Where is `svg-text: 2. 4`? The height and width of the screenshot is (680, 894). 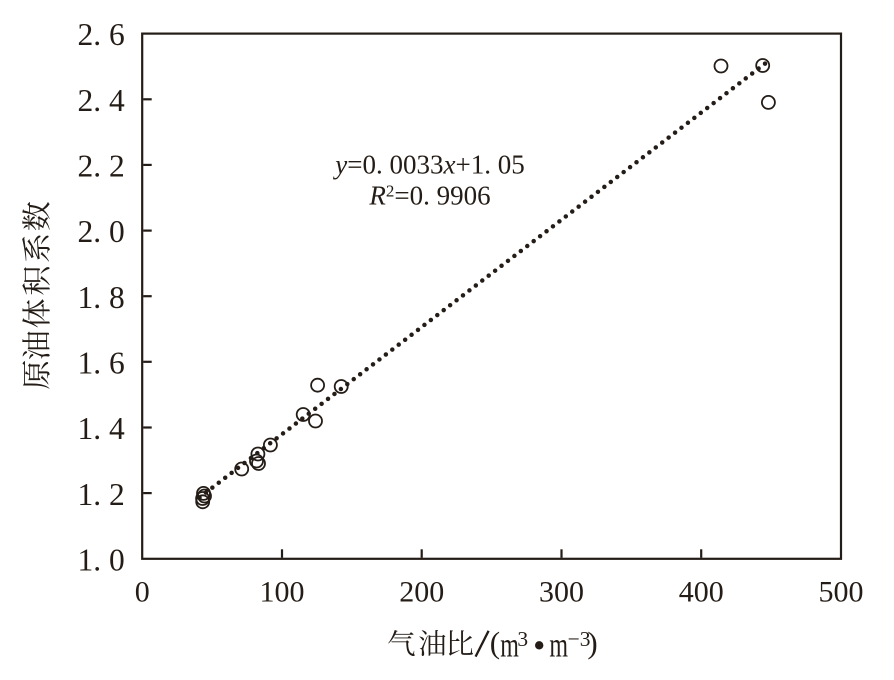
svg-text: 2. 4 is located at coordinates (102, 100).